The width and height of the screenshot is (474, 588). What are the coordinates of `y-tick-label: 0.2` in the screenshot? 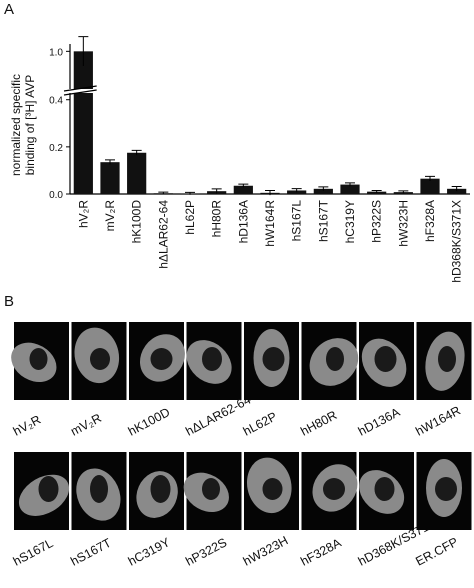 It's located at (56, 148).